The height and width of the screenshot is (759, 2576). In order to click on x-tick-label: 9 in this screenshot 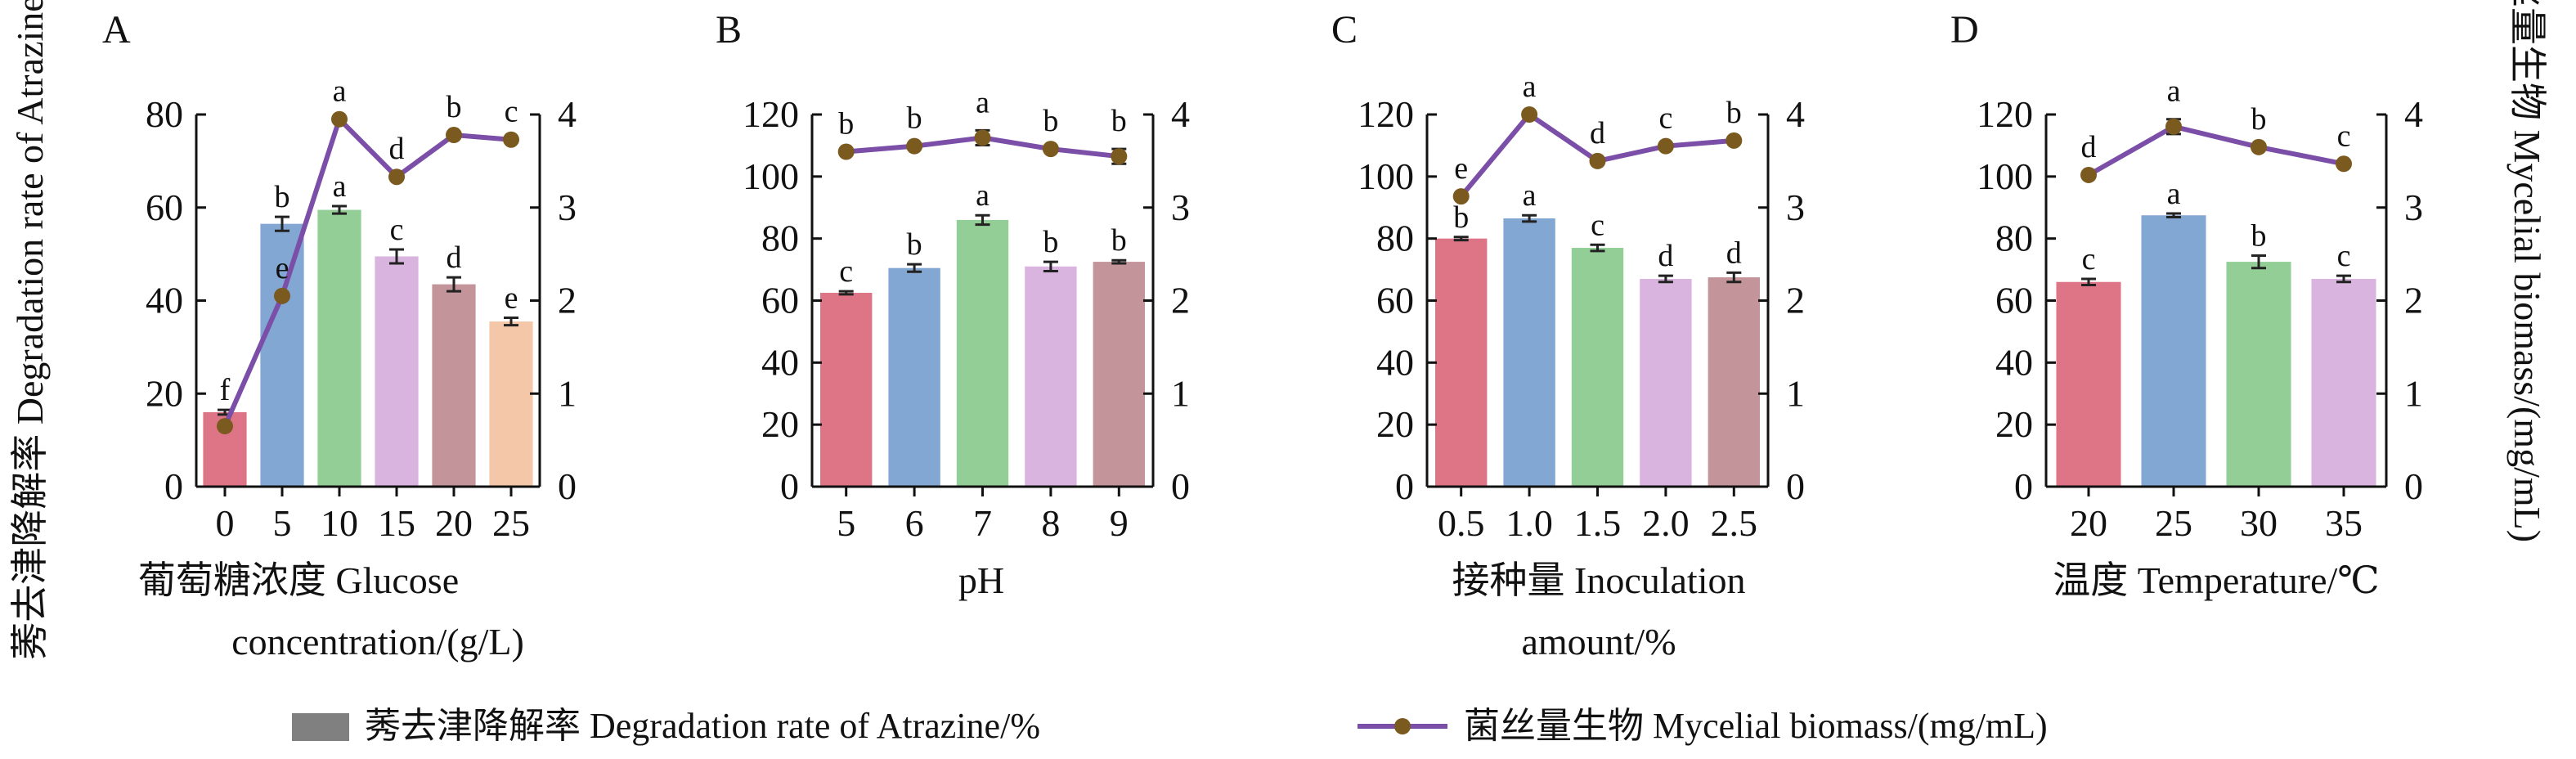, I will do `click(1119, 523)`.